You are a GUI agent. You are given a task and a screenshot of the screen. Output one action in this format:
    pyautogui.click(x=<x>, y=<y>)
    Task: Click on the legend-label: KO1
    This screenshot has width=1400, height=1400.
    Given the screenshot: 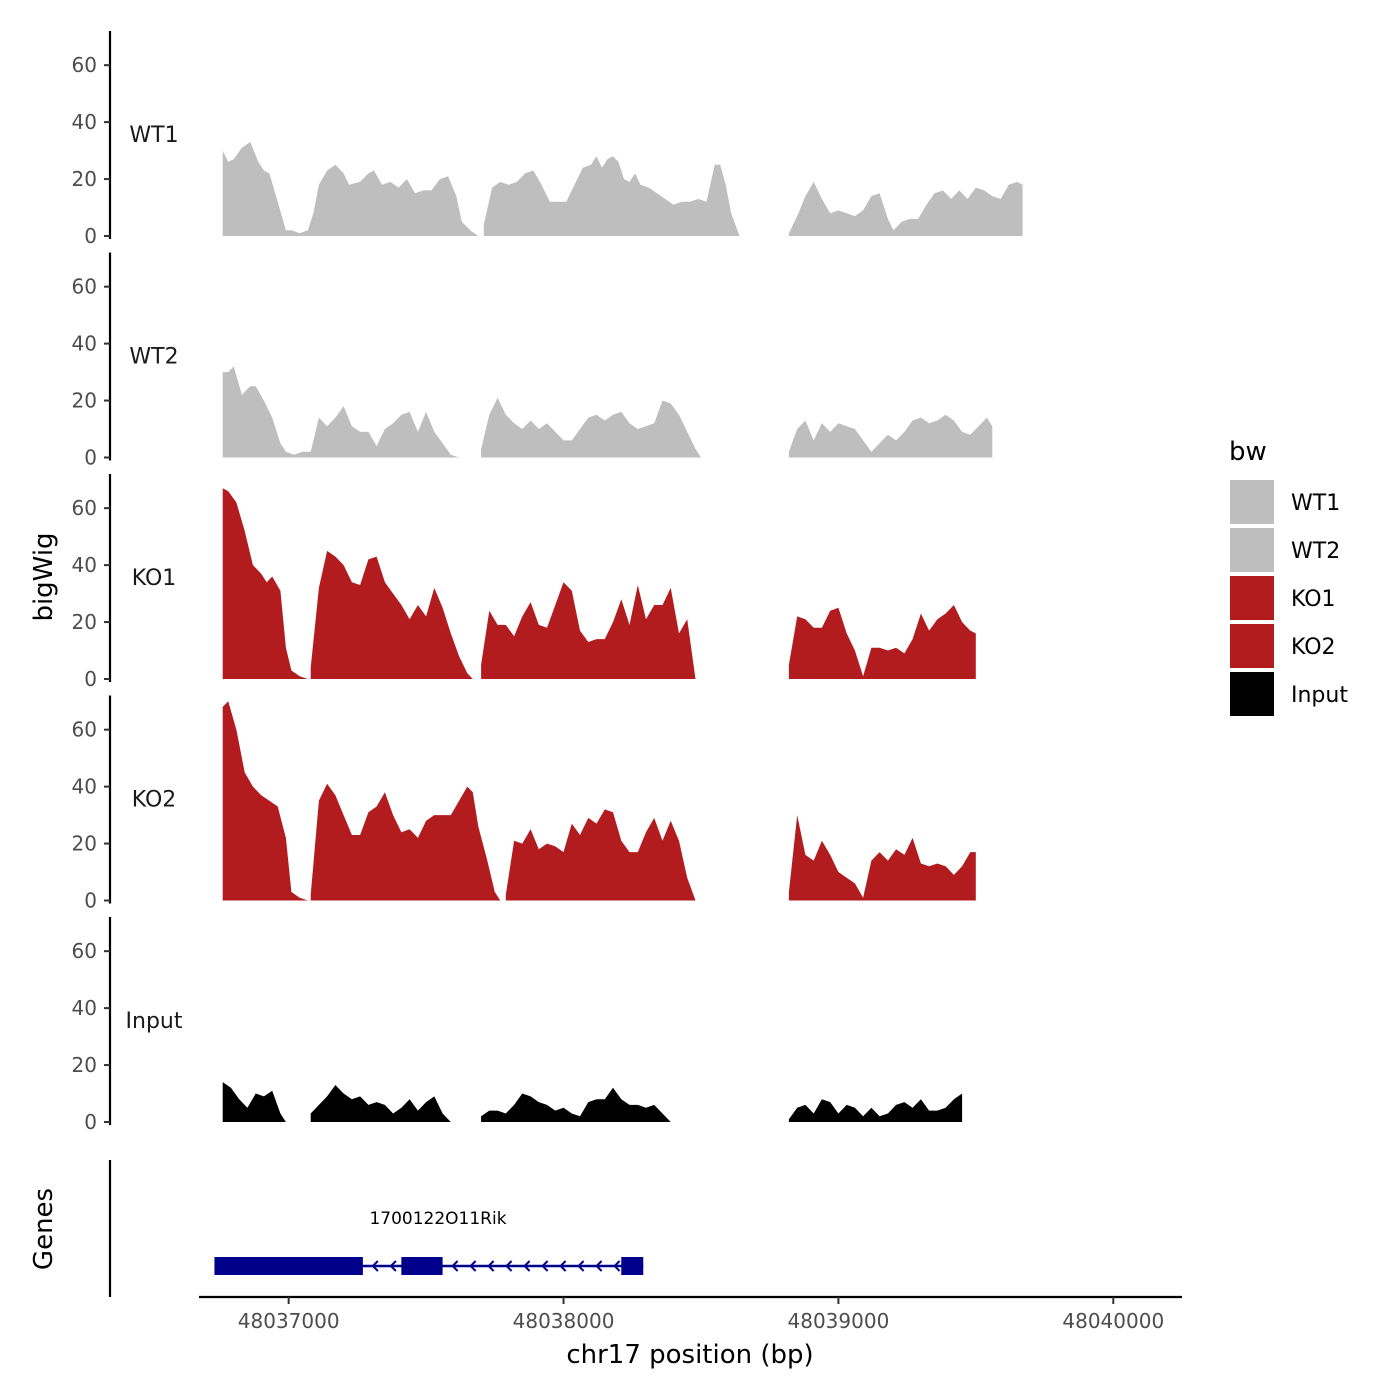 What is the action you would take?
    pyautogui.click(x=1313, y=599)
    